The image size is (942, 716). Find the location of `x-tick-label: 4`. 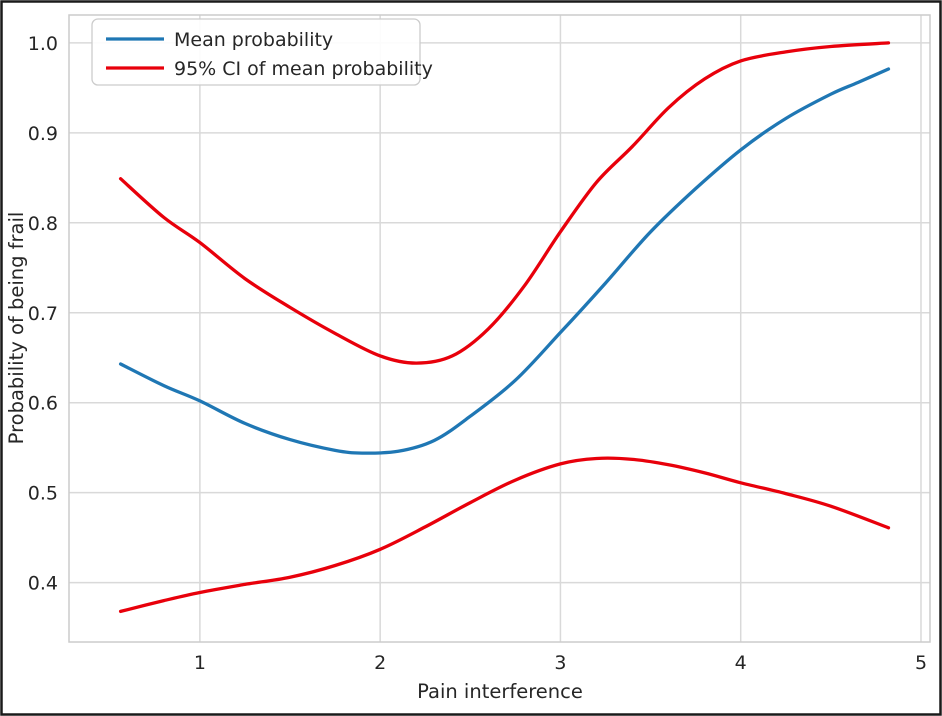

x-tick-label: 4 is located at coordinates (741, 663).